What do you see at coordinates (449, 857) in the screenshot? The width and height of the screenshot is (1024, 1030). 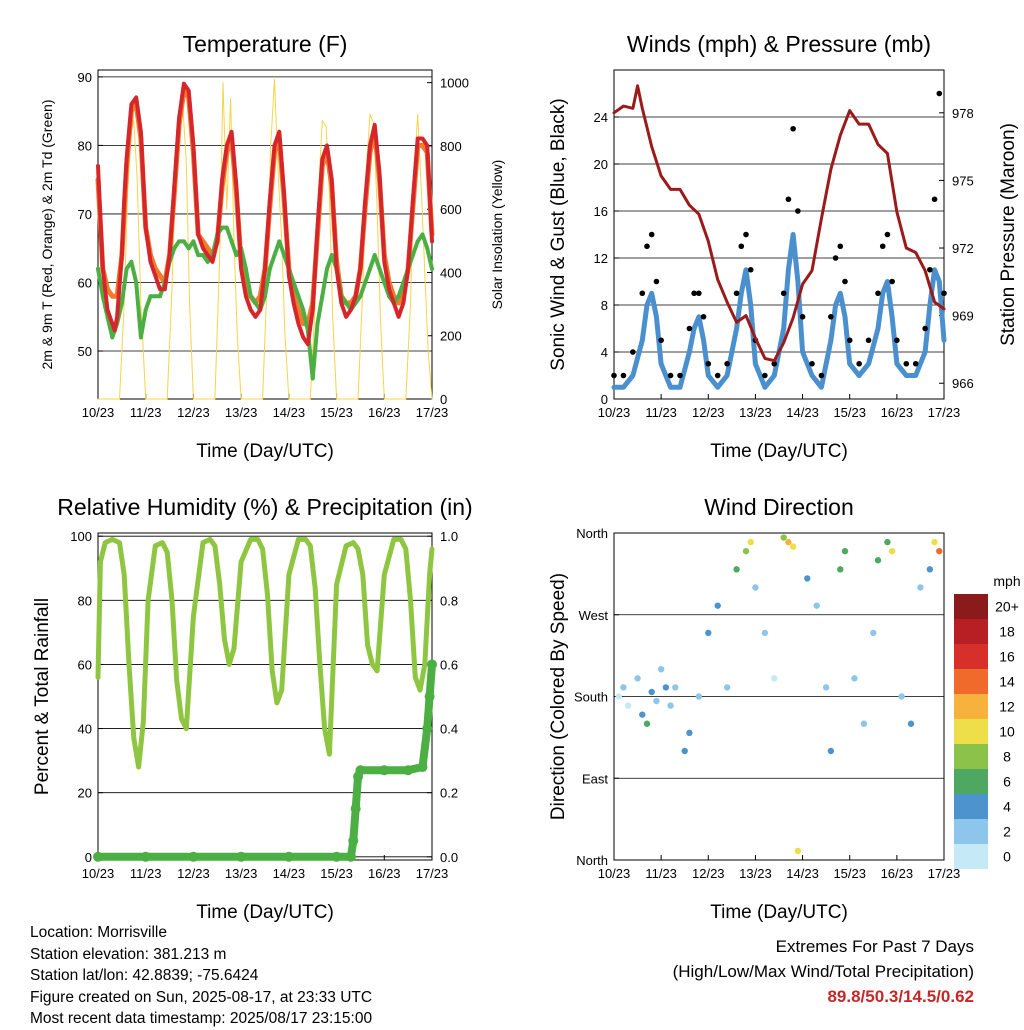 I see `humidity-y2tick-label: 0.0` at bounding box center [449, 857].